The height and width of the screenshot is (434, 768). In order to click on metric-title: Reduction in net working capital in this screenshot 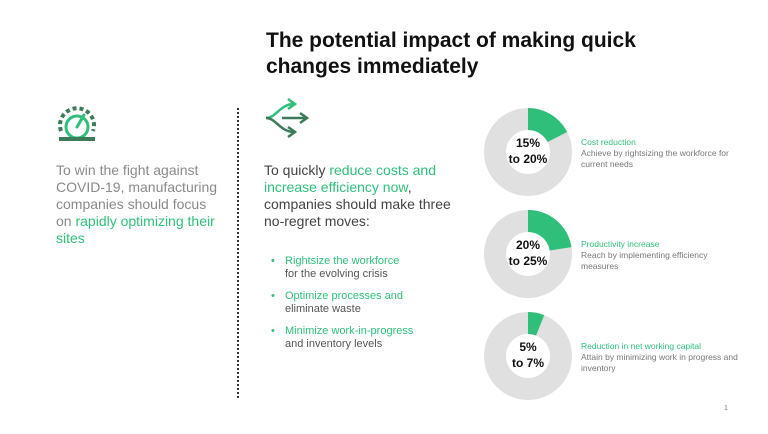, I will do `click(641, 346)`.